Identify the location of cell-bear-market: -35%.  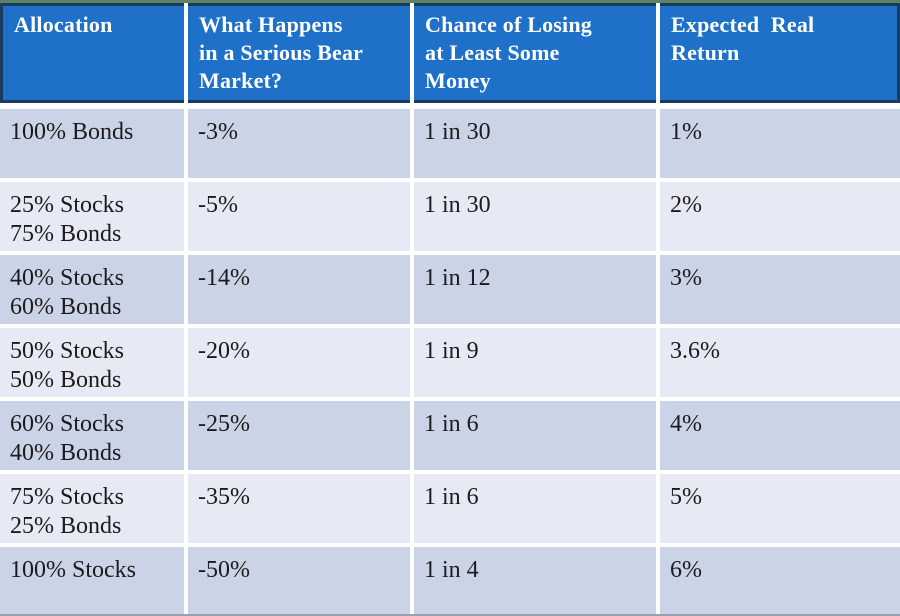
(299, 508).